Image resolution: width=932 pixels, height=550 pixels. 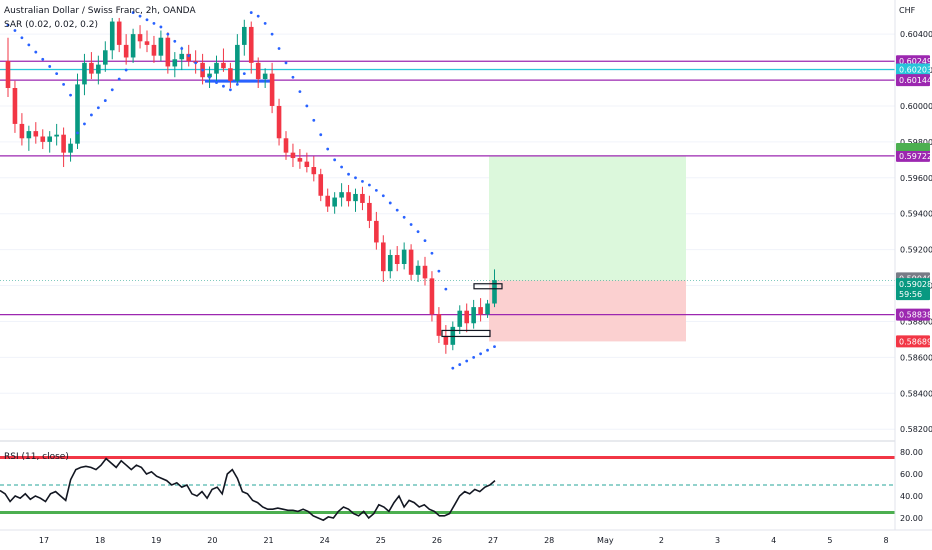 What do you see at coordinates (587, 218) in the screenshot?
I see `profit-zone` at bounding box center [587, 218].